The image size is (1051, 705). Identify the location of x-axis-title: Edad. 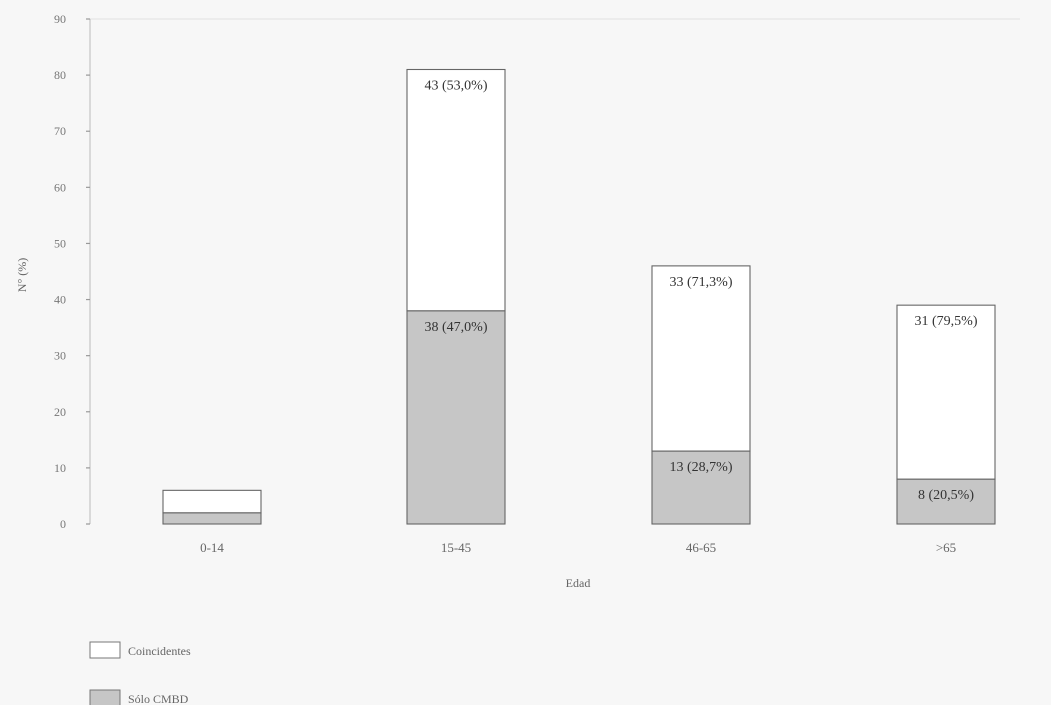
(578, 583).